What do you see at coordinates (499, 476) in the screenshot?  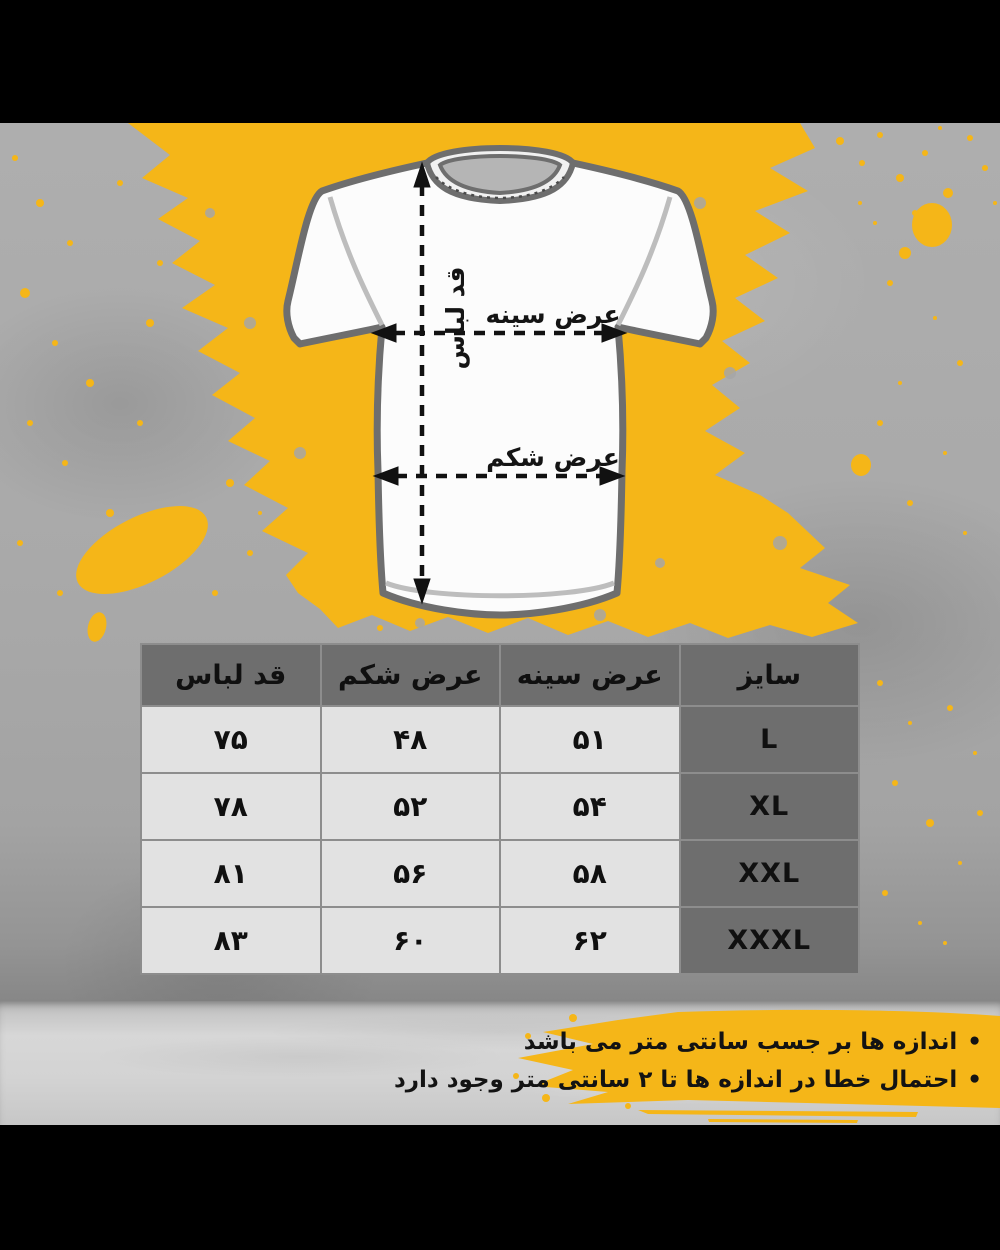 I see `belly-arrow` at bounding box center [499, 476].